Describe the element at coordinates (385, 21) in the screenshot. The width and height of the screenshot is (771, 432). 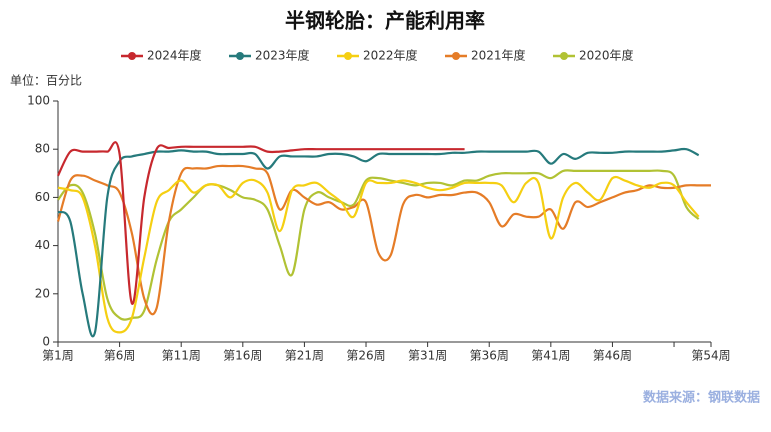
I see `chart-title: 半钢轮胎：产能利用率` at that location.